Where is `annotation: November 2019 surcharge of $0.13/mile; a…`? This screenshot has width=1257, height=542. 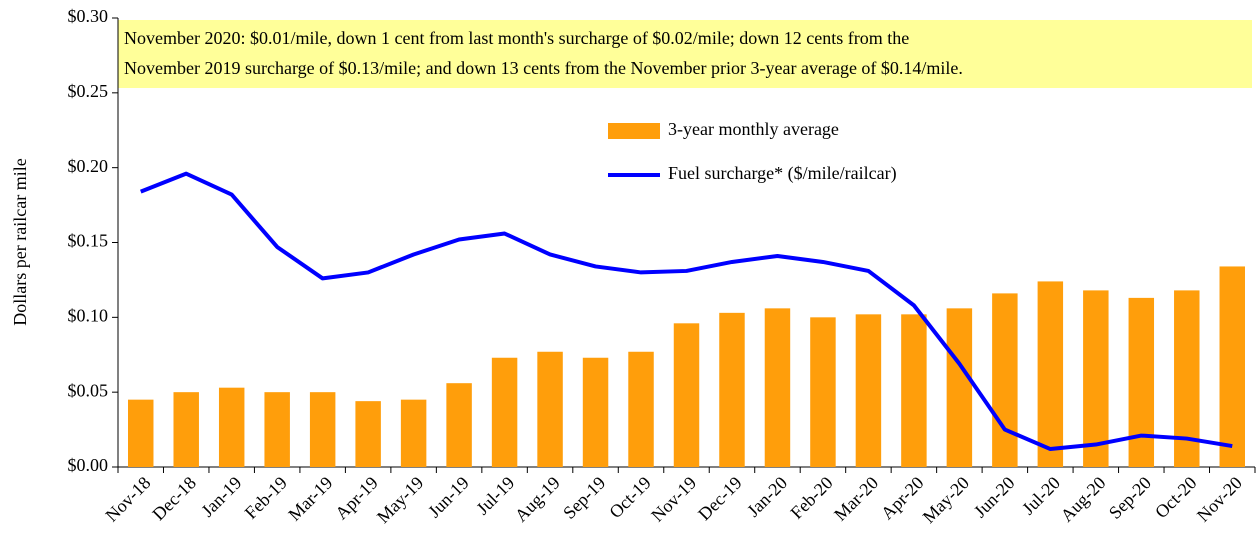 annotation: November 2019 surcharge of $0.13/mile; a… is located at coordinates (543, 68).